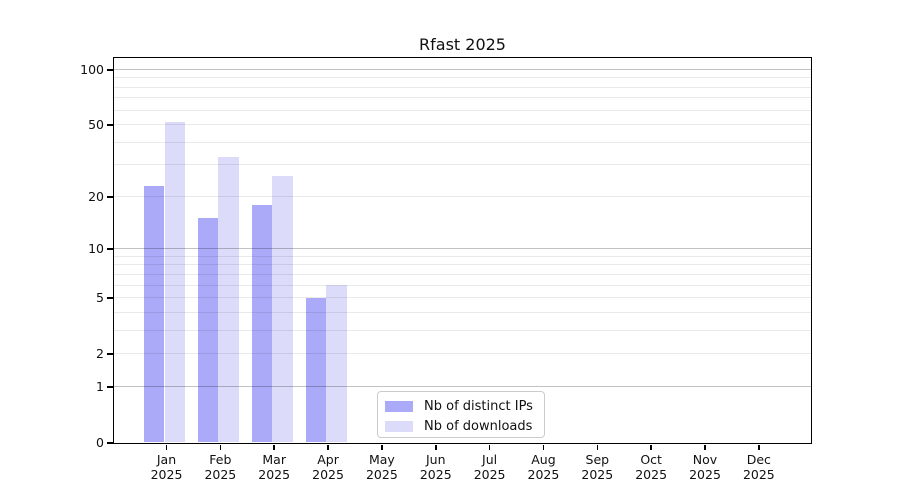 The width and height of the screenshot is (900, 500). What do you see at coordinates (705, 467) in the screenshot?
I see `x-axis-label-nov: Nov 2025` at bounding box center [705, 467].